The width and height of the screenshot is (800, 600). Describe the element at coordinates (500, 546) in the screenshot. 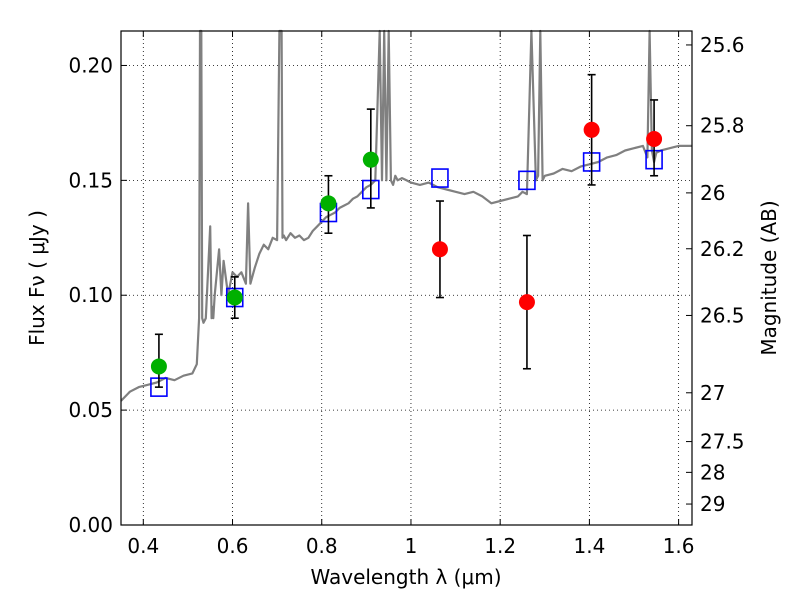

I see `x-tick-label: 1.2` at that location.